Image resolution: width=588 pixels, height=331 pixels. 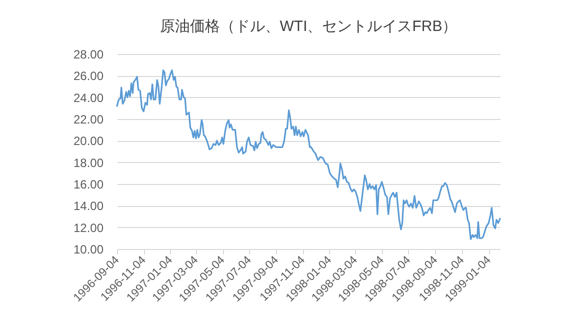 I want to click on y-tick-label: 12.00, so click(x=88, y=227).